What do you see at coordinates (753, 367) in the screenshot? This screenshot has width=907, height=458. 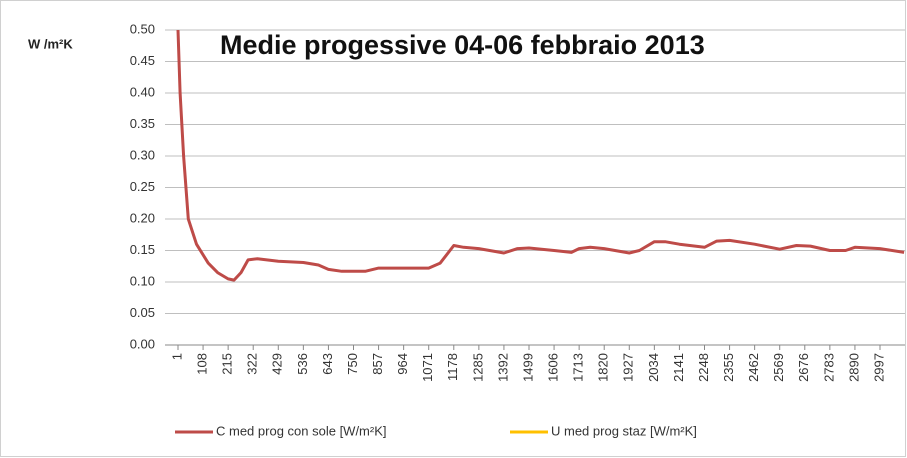 I see `x-tick-label: 2462` at bounding box center [753, 367].